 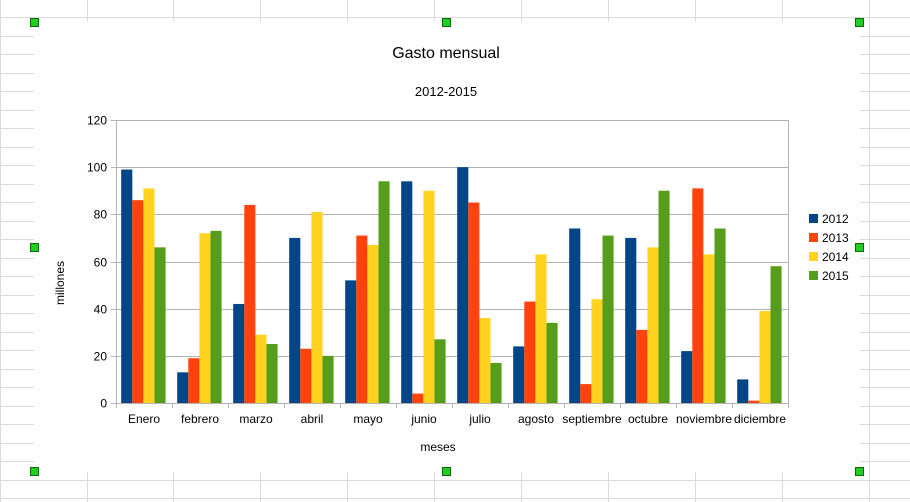 What do you see at coordinates (835, 238) in the screenshot?
I see `legend-label-2013: 2013` at bounding box center [835, 238].